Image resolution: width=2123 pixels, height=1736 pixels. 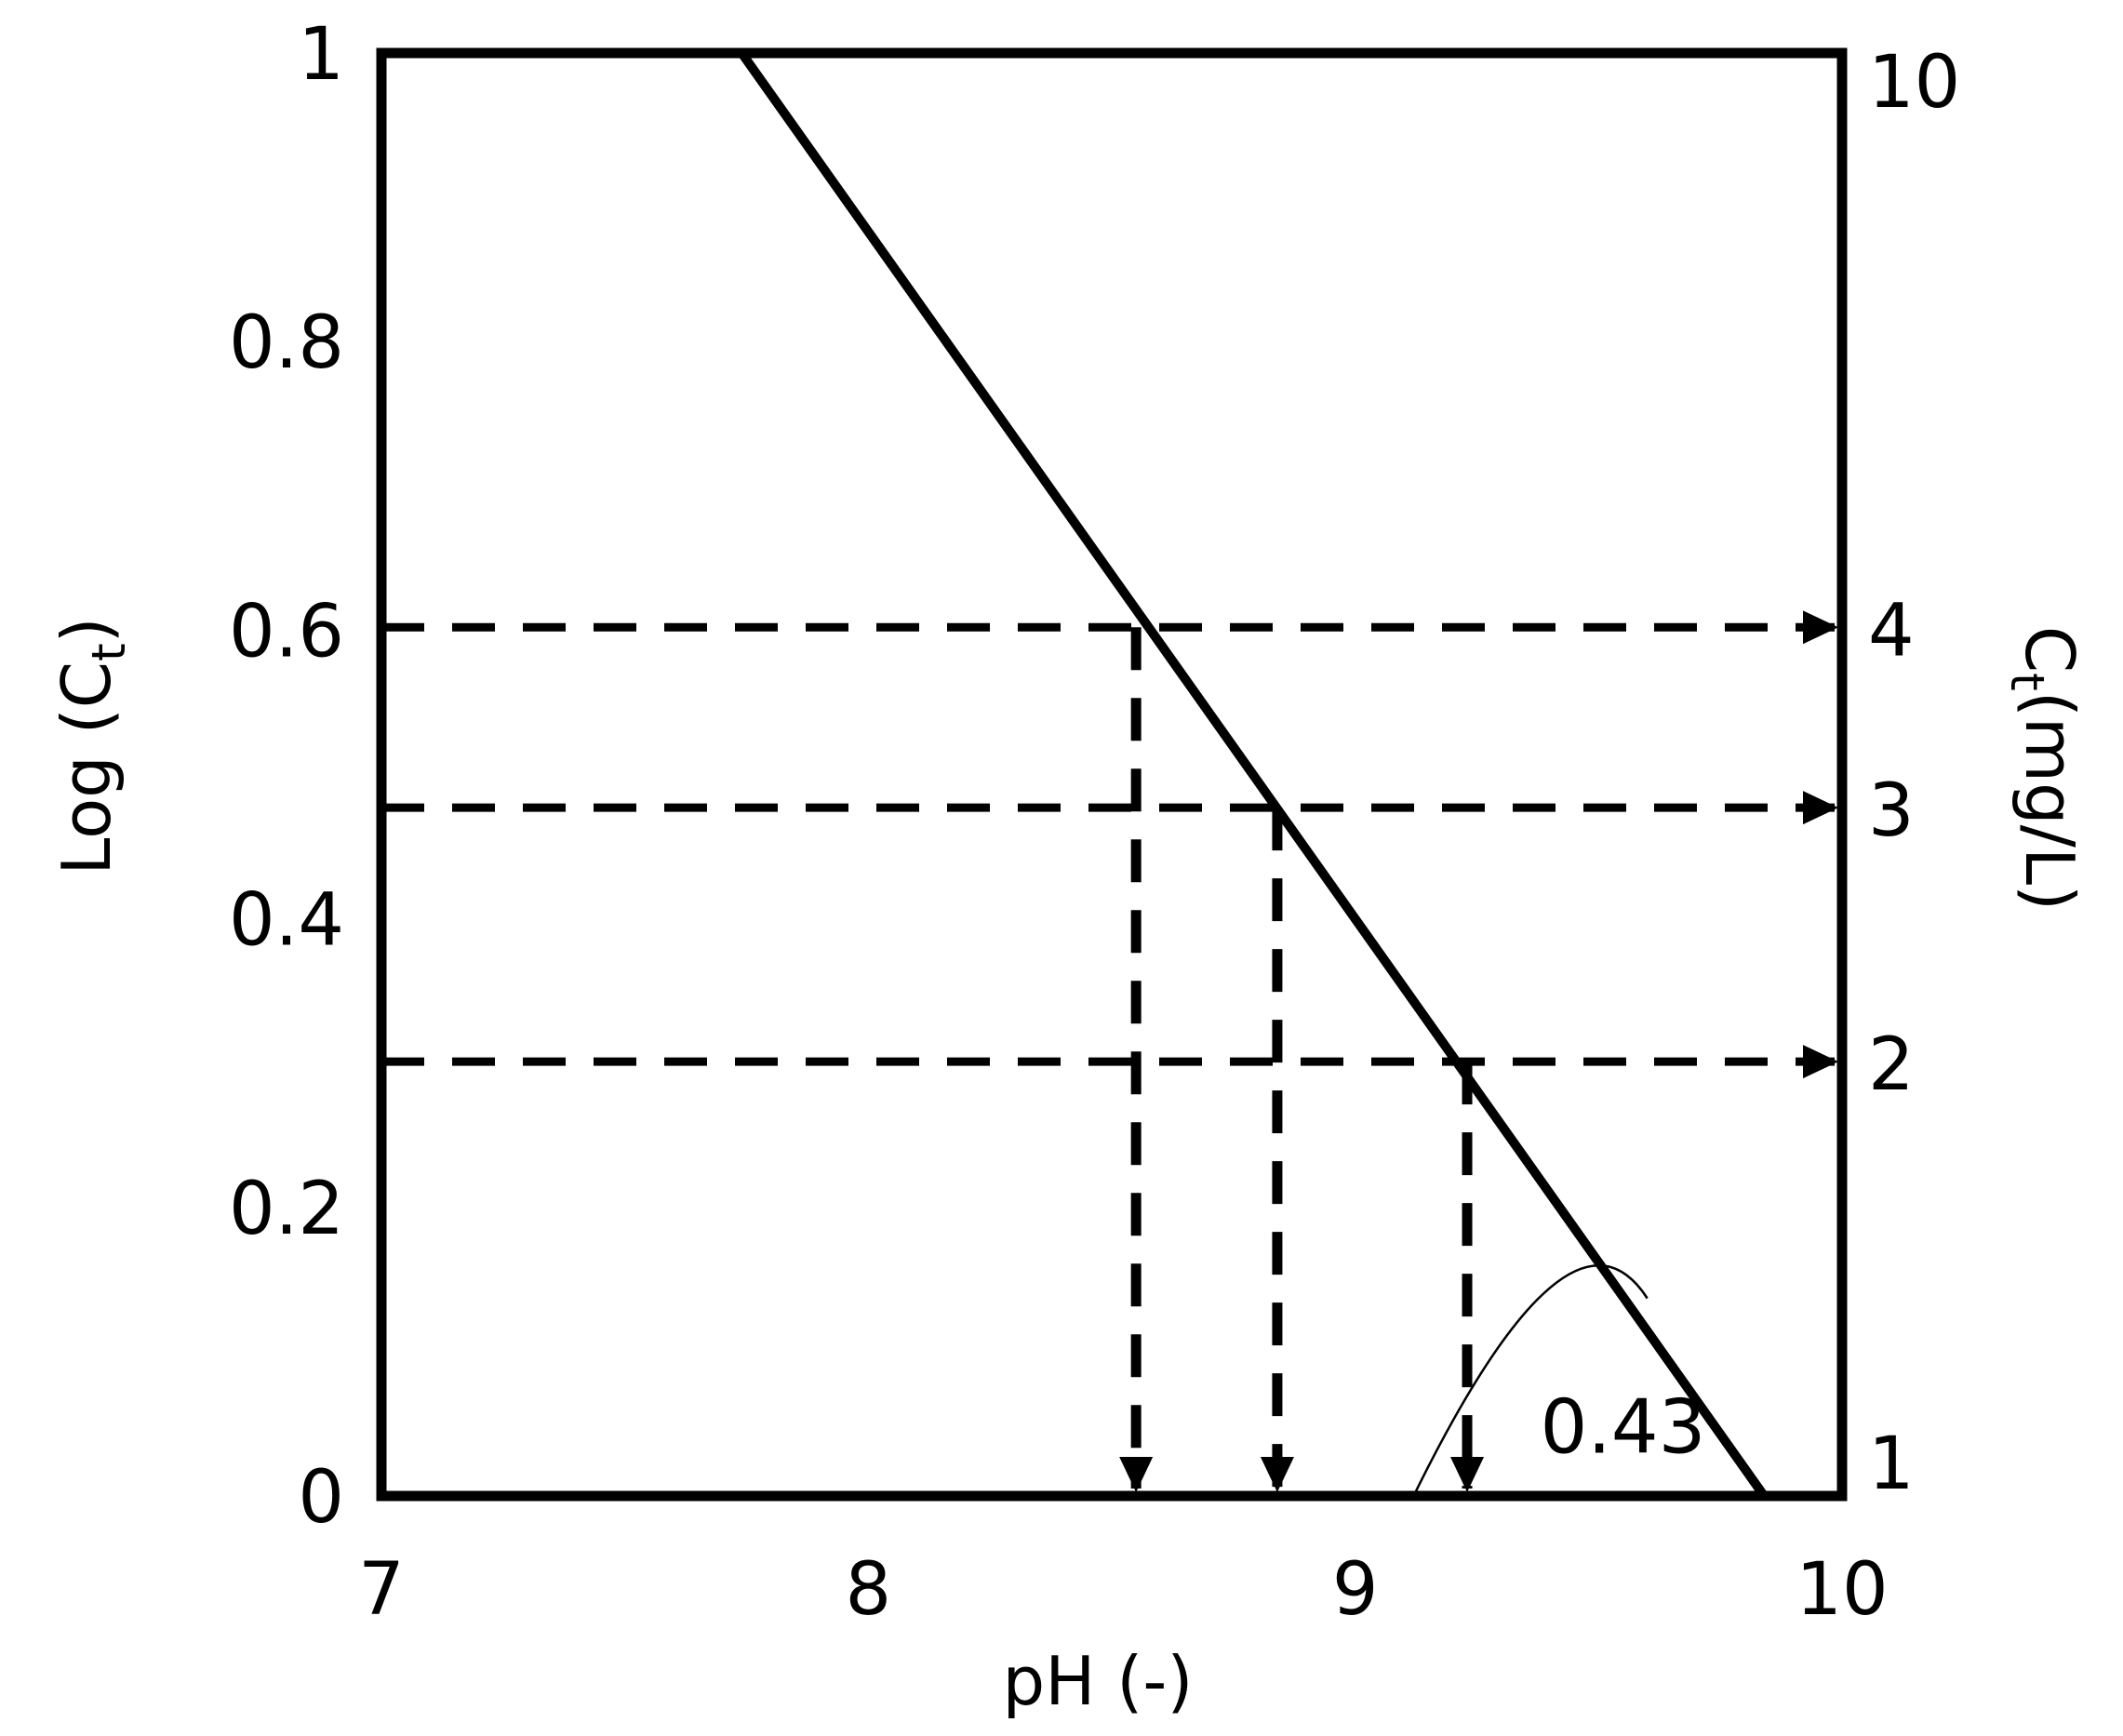 I want to click on y-tick-label: 0, so click(x=321, y=1498).